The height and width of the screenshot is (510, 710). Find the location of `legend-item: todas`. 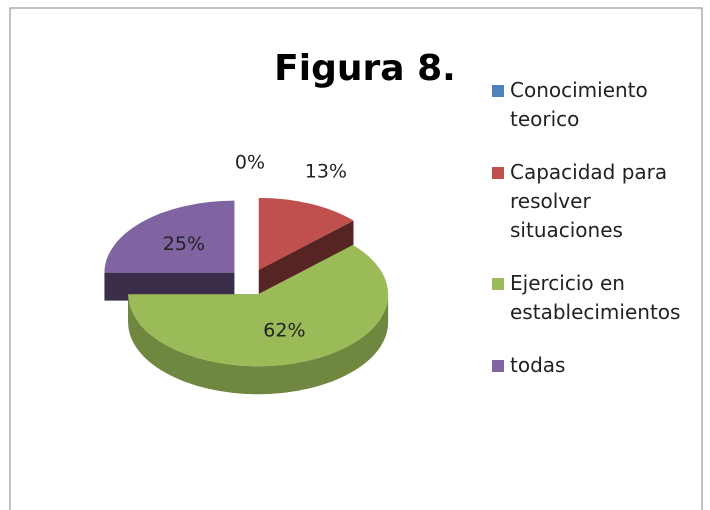

legend-item: todas is located at coordinates (597, 365).